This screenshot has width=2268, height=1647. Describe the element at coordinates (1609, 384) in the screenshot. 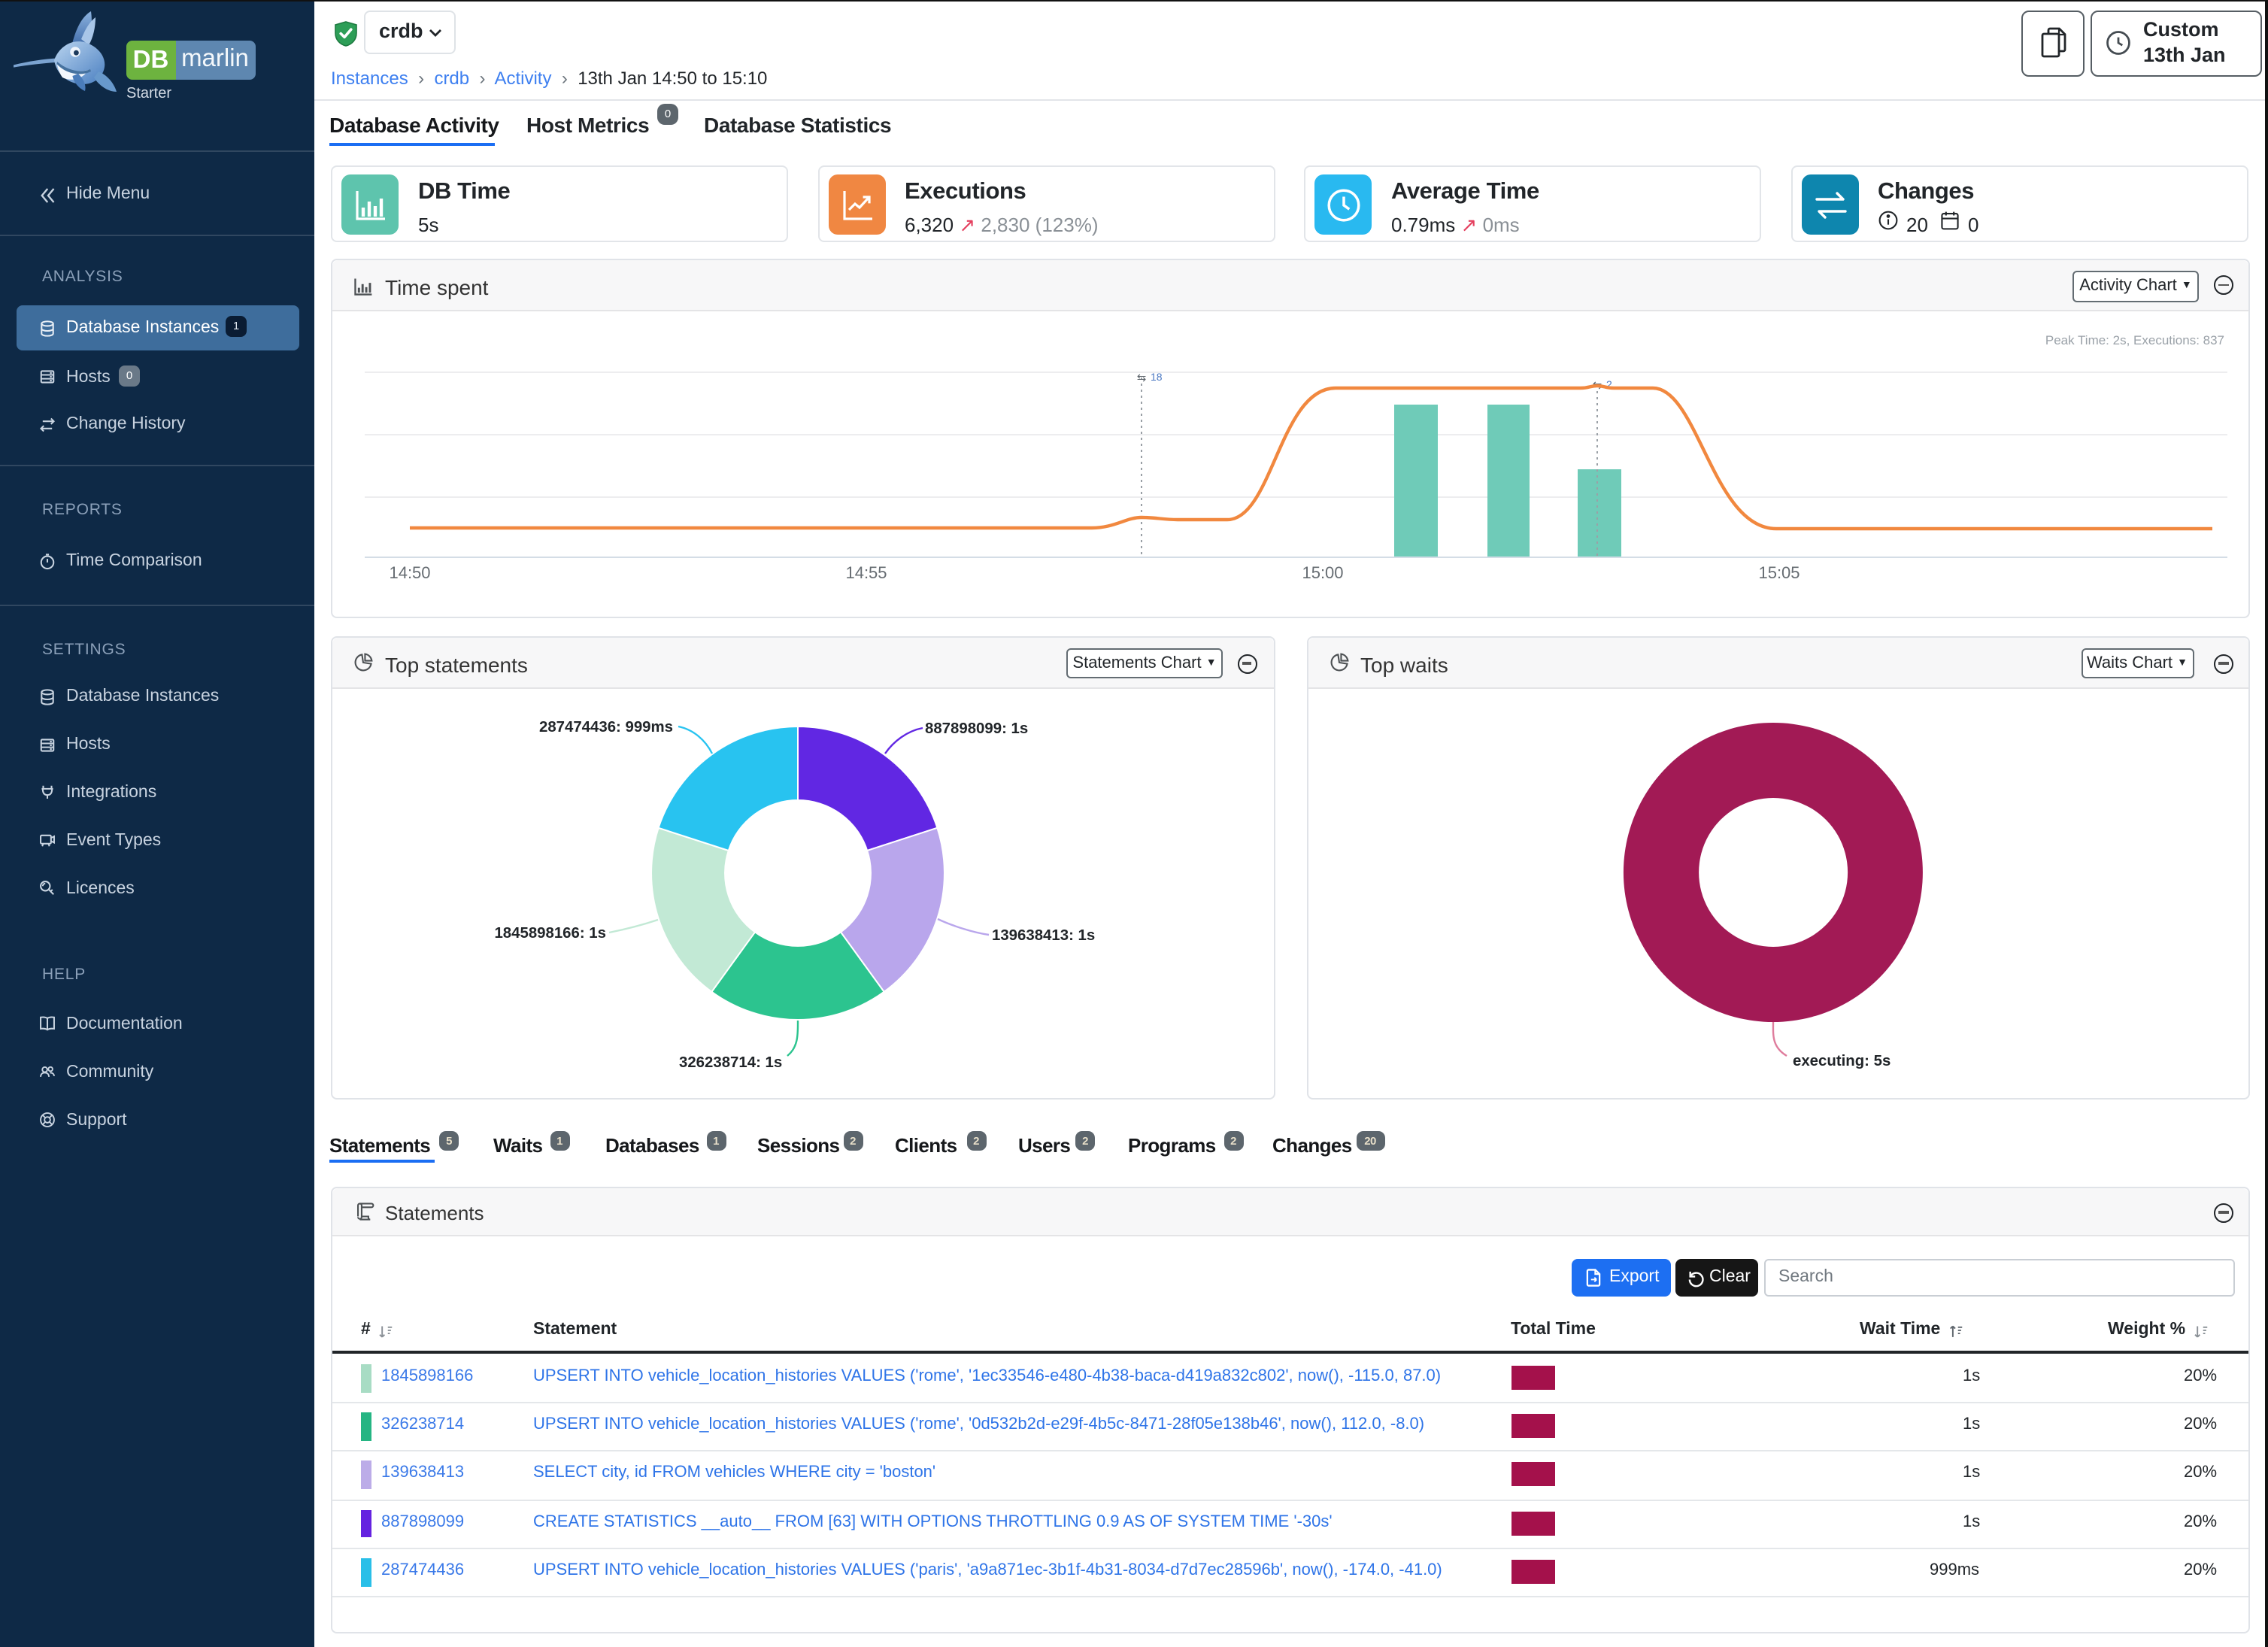

I see `svg-text: 2` at that location.